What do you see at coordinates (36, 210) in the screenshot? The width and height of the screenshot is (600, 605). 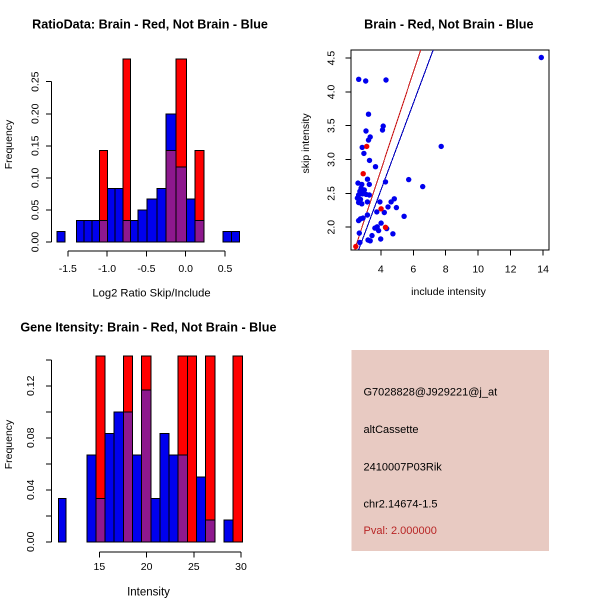 I see `svg-text: 0.05` at bounding box center [36, 210].